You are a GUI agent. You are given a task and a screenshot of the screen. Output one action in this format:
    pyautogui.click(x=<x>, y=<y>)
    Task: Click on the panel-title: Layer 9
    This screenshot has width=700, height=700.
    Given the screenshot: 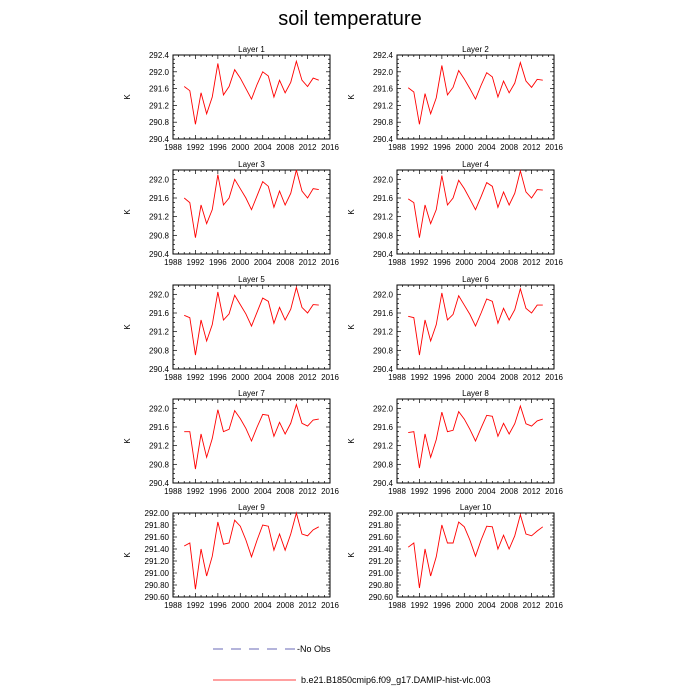 What is the action you would take?
    pyautogui.click(x=251, y=507)
    